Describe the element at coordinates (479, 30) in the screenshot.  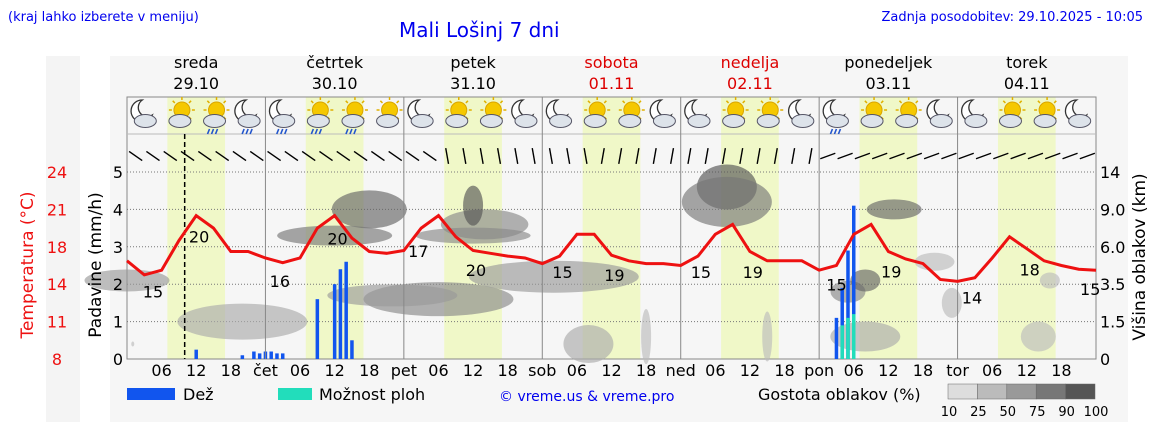
I see `chart-title: Mali Lošinj 7 dni` at that location.